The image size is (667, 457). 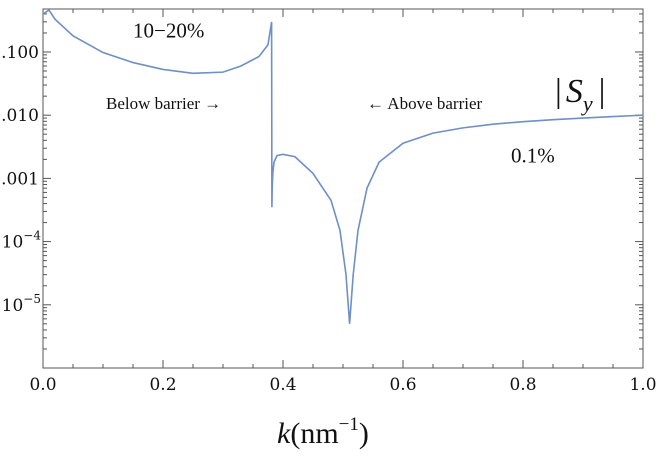 I want to click on x-axis-label: k(nm−1), so click(x=323, y=432).